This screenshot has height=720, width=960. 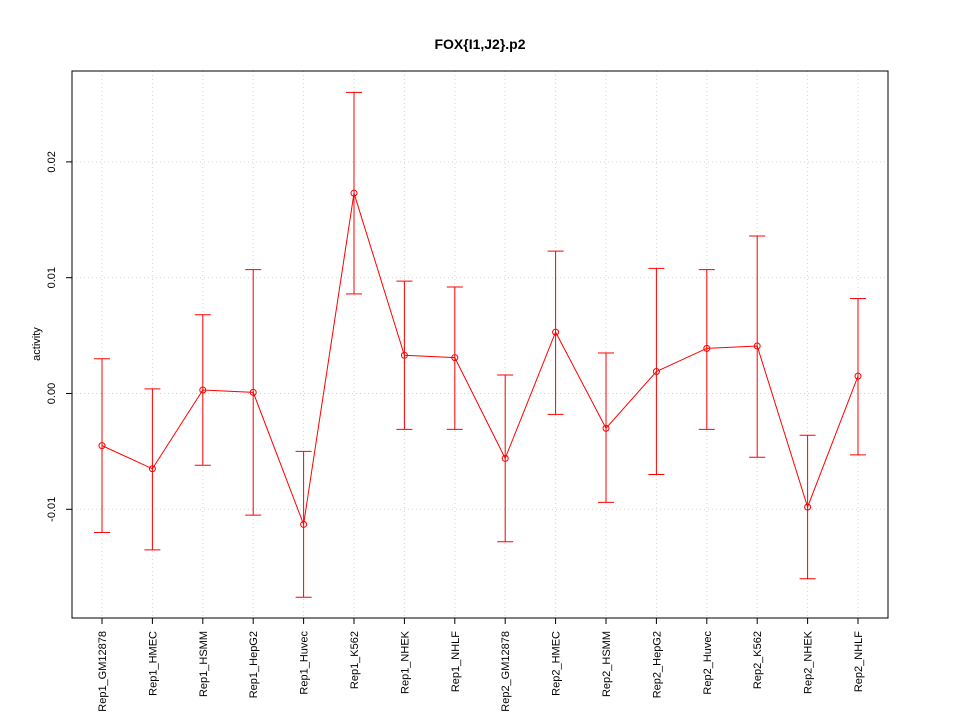 What do you see at coordinates (657, 664) in the screenshot?
I see `x-tick-label: Rep2_HepG2` at bounding box center [657, 664].